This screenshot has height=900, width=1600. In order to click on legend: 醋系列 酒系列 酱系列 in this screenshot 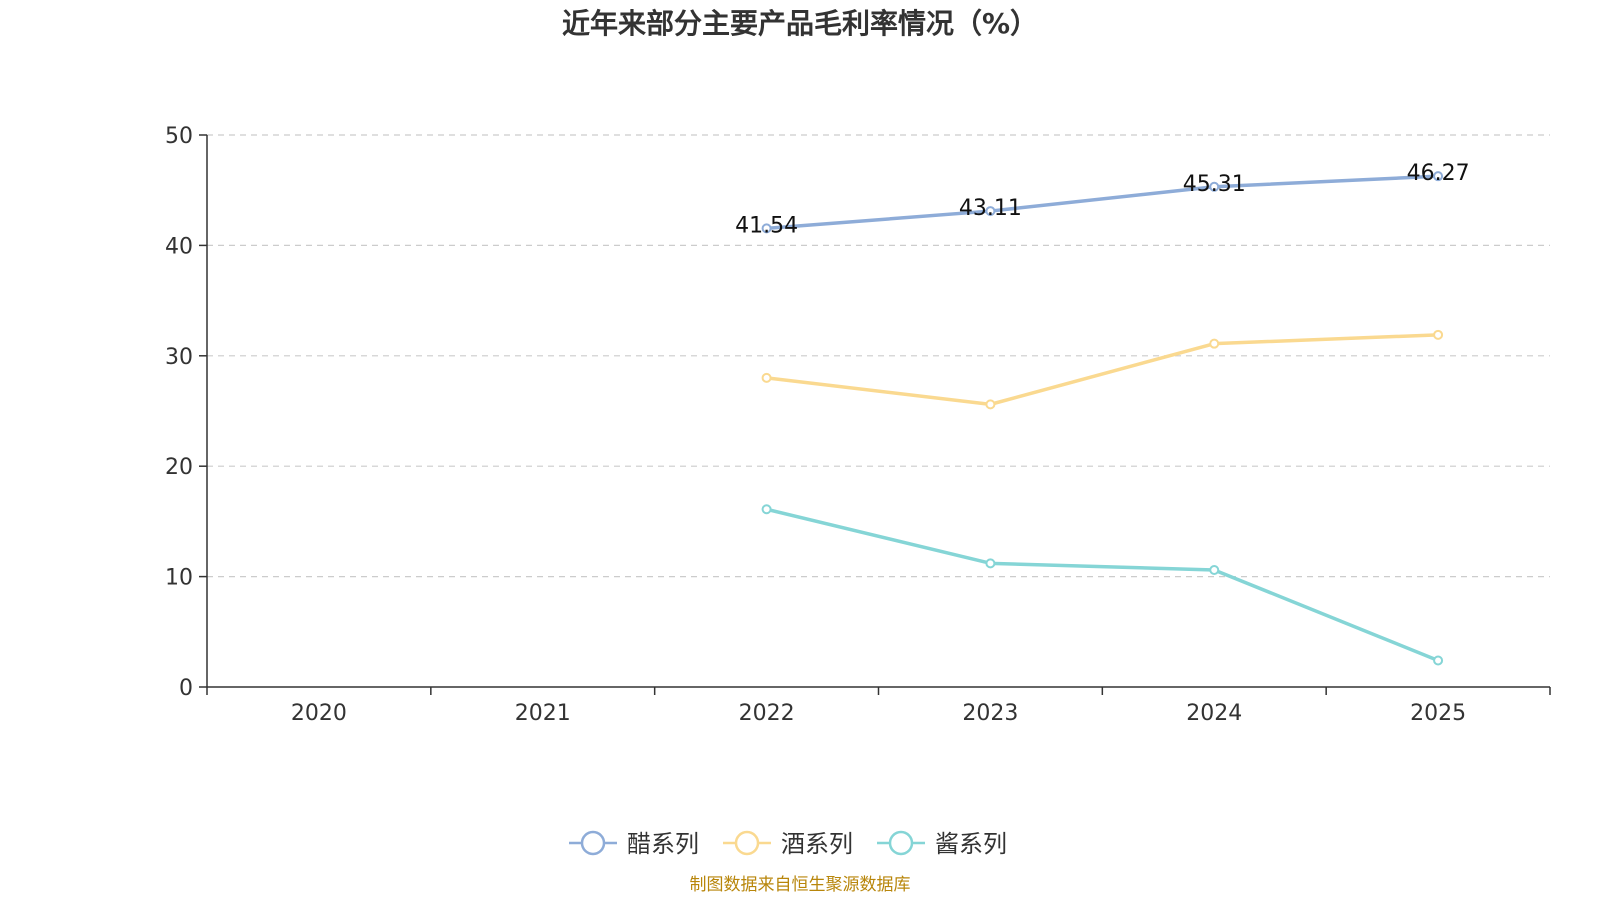, I will do `click(788, 844)`.